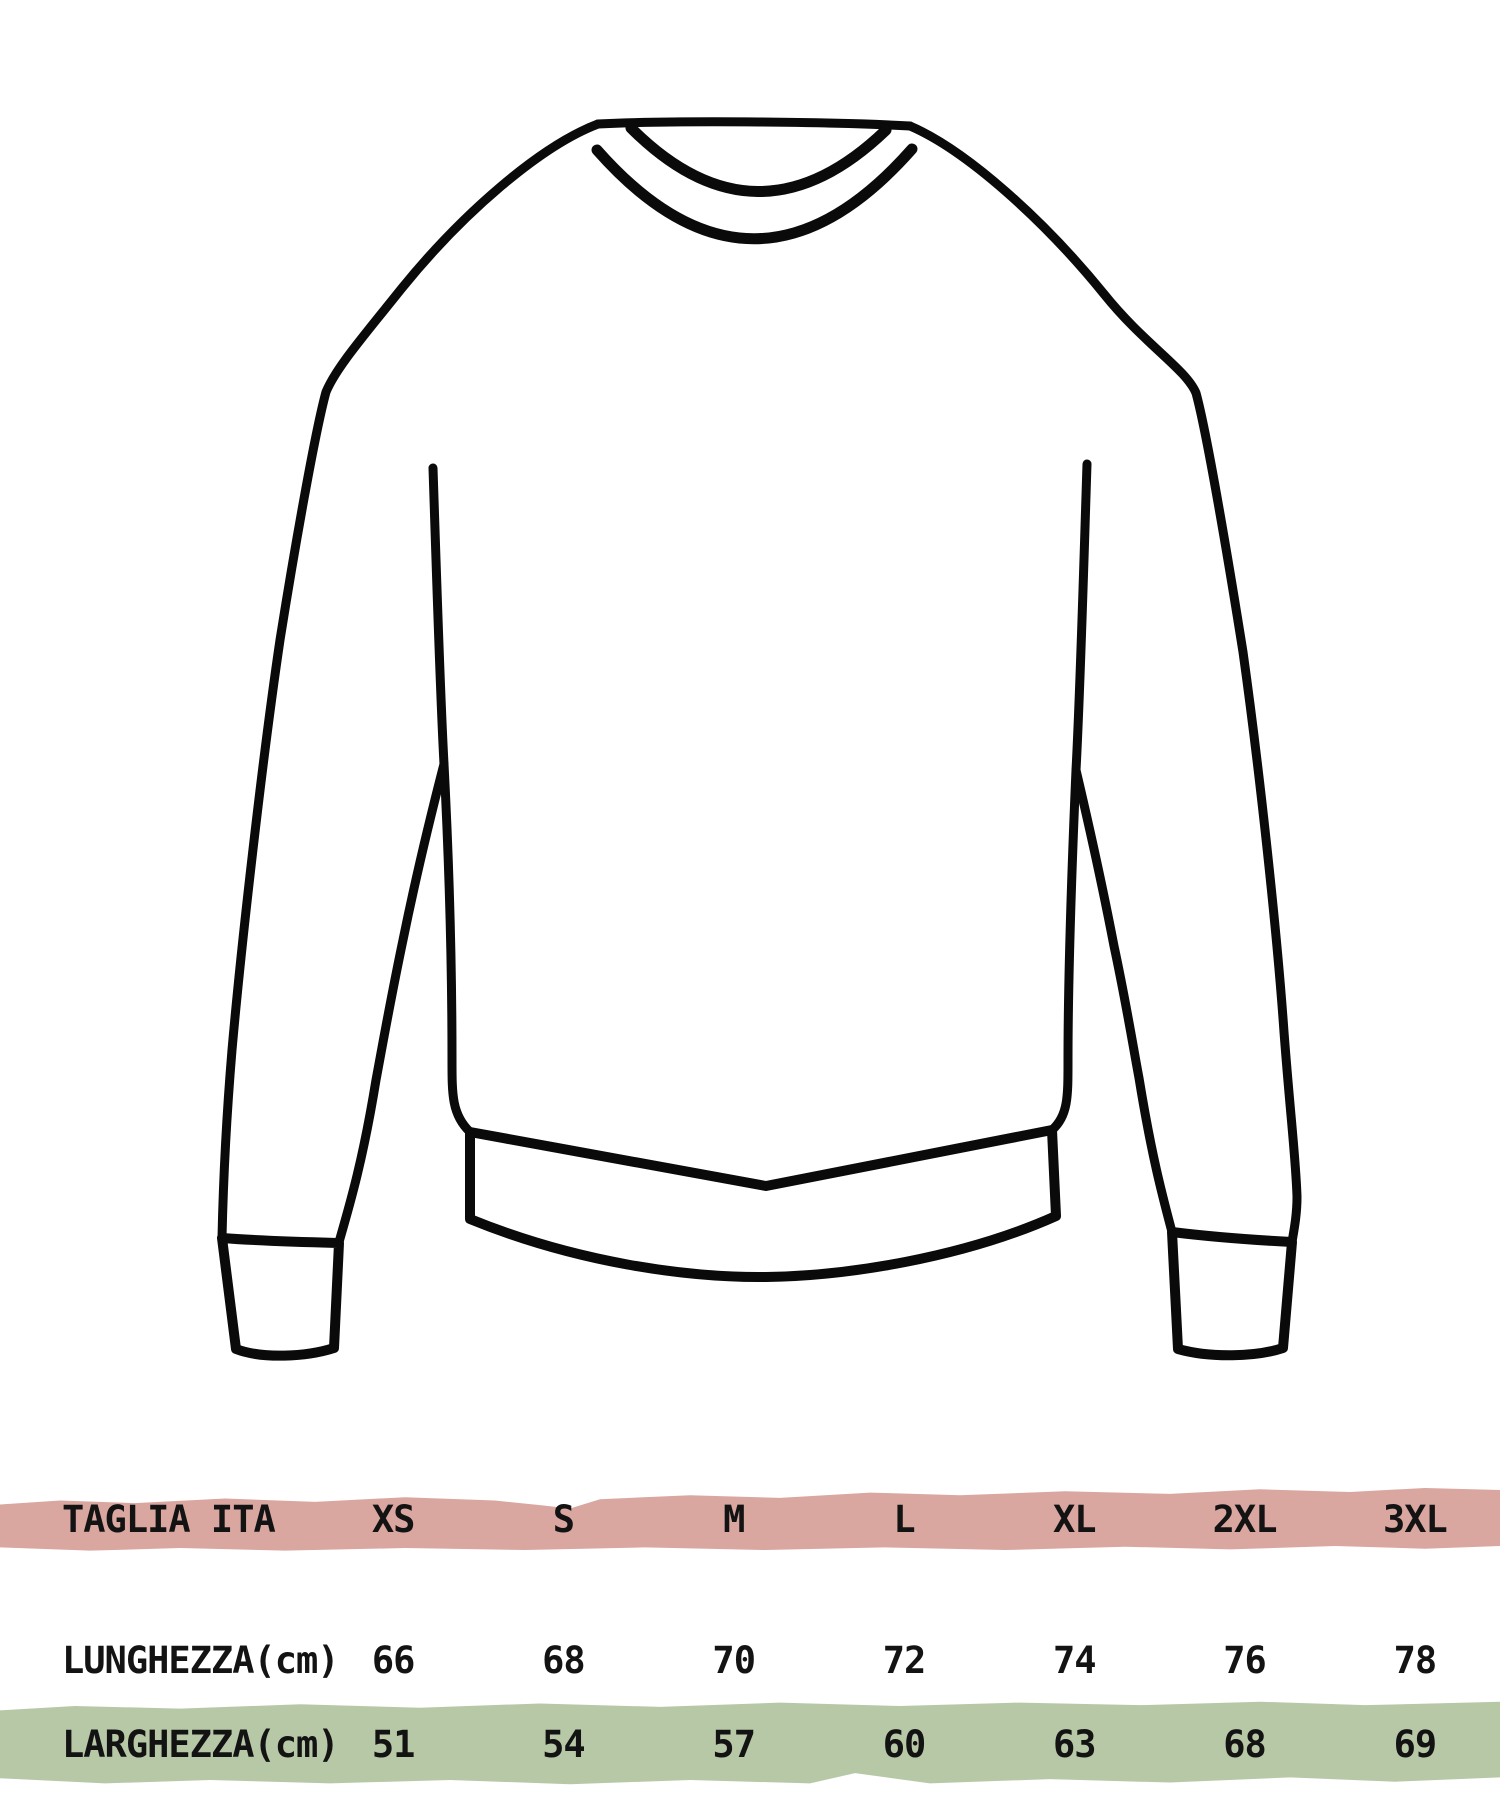  What do you see at coordinates (1415, 1744) in the screenshot?
I see `width-value: 69` at bounding box center [1415, 1744].